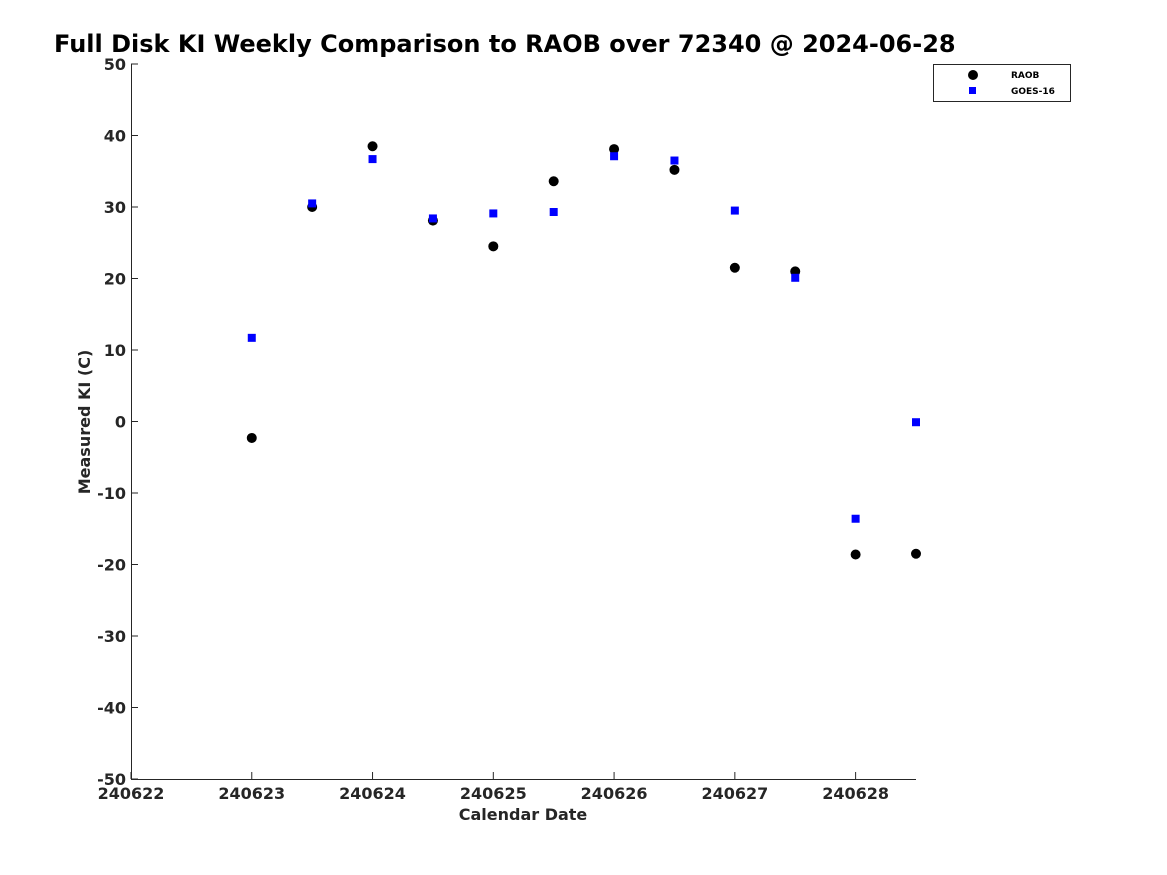  What do you see at coordinates (115, 279) in the screenshot?
I see `y-tick-label: 20` at bounding box center [115, 279].